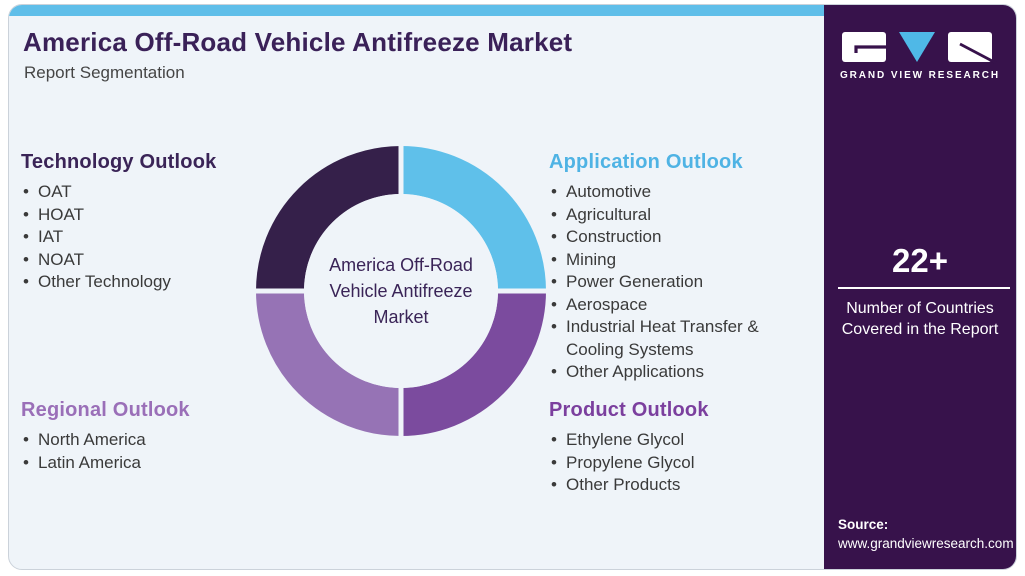 This screenshot has width=1025, height=576. What do you see at coordinates (674, 260) in the screenshot?
I see `list-item: Mining` at bounding box center [674, 260].